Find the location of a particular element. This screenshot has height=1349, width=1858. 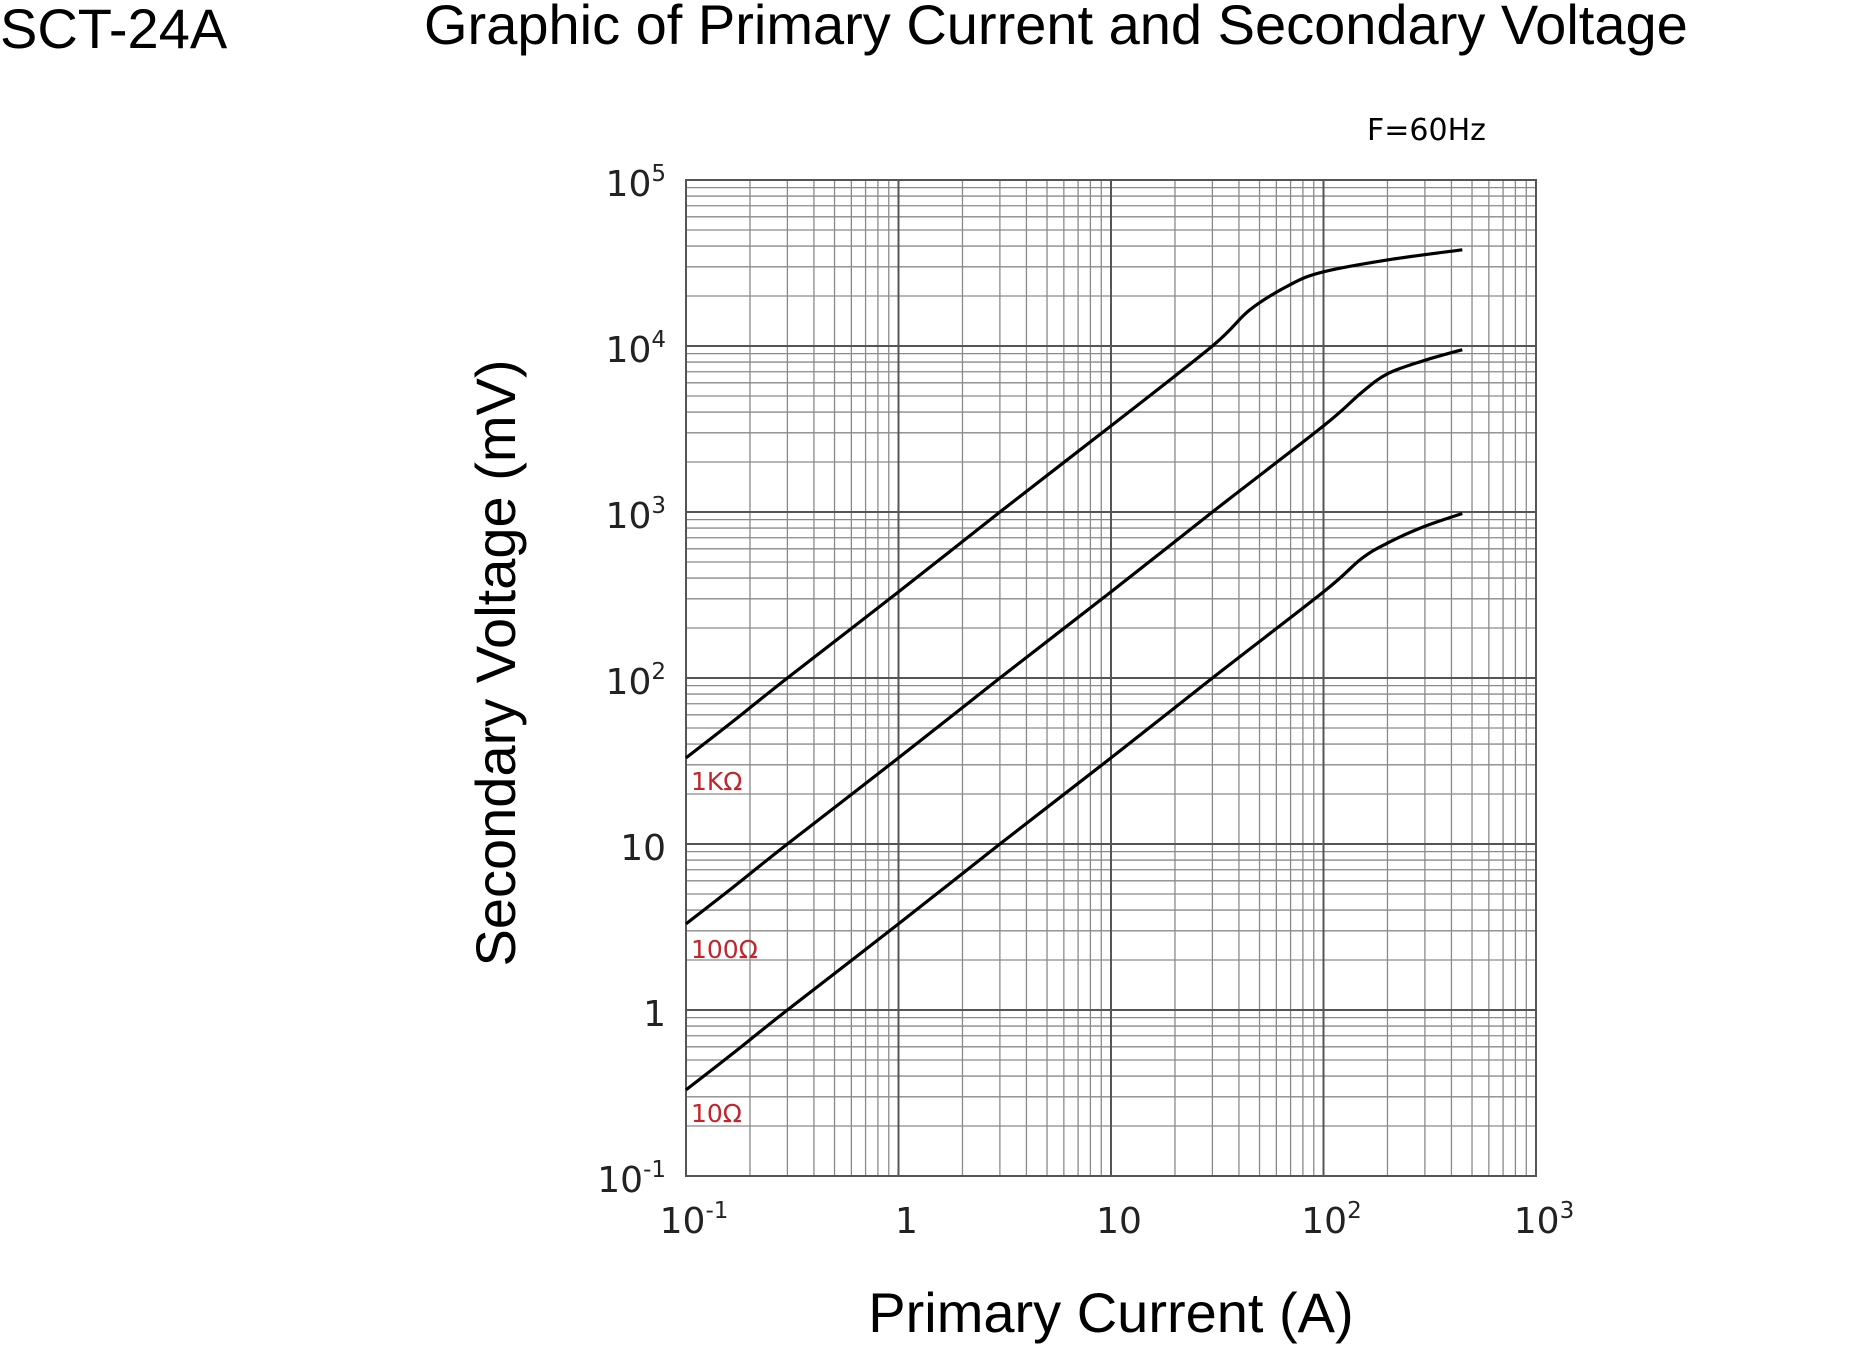

y-tick-label: 10 is located at coordinates (643, 848).